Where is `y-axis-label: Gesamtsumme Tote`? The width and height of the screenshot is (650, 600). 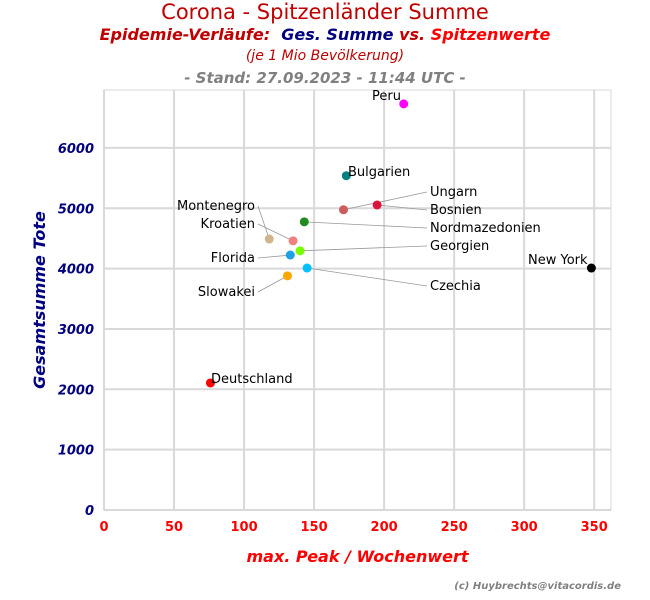 y-axis-label: Gesamtsumme Tote is located at coordinates (39, 300).